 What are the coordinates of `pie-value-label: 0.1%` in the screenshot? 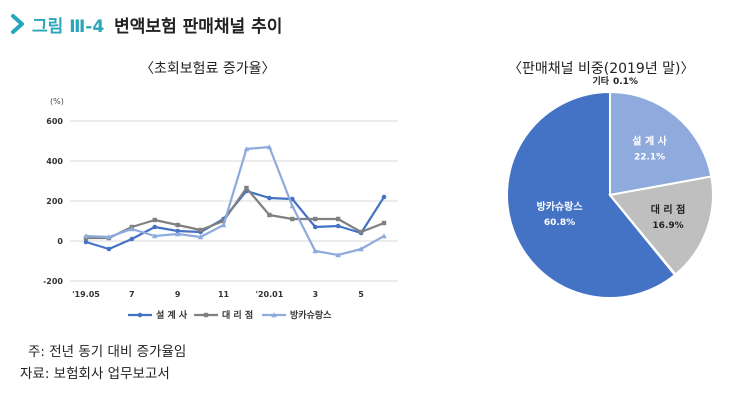 It's located at (625, 82).